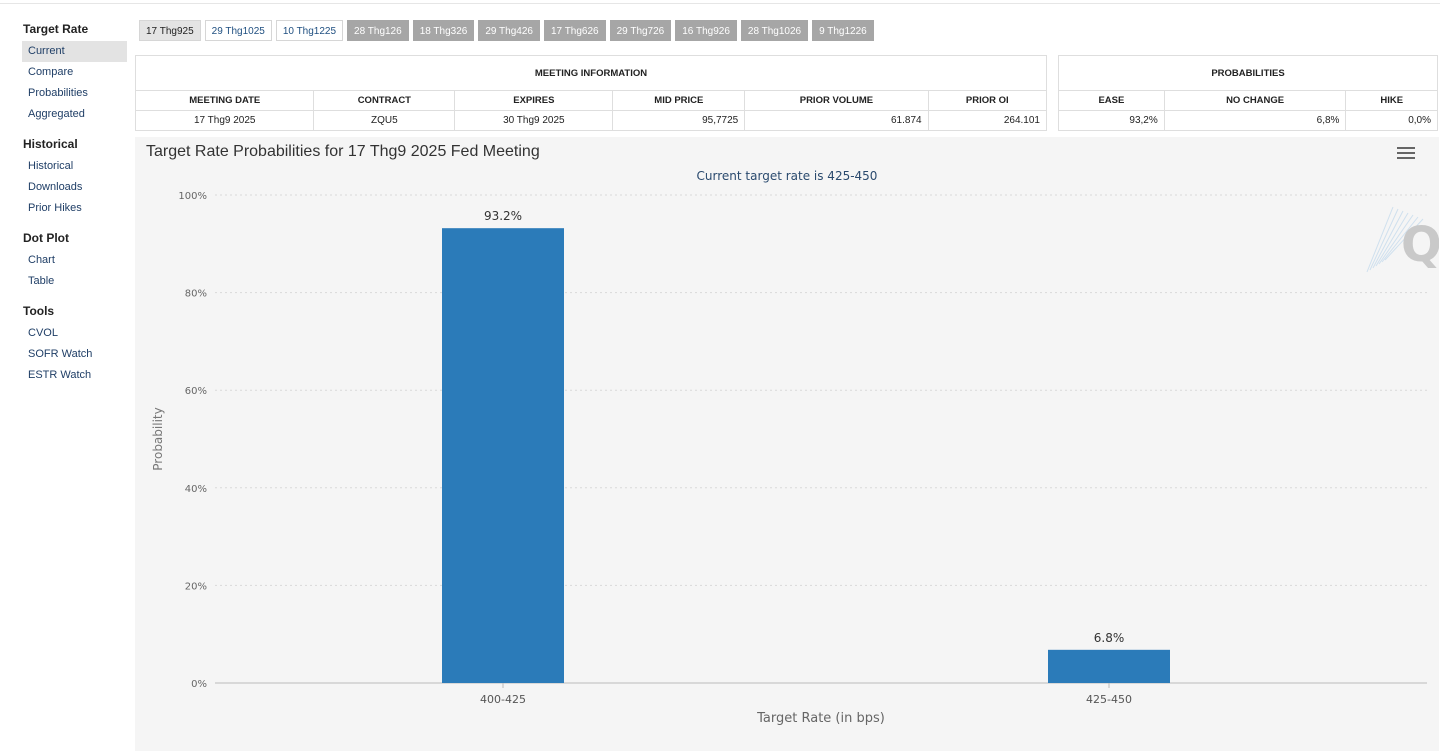 The height and width of the screenshot is (753, 1440). I want to click on column-header: CONTRACT, so click(384, 100).